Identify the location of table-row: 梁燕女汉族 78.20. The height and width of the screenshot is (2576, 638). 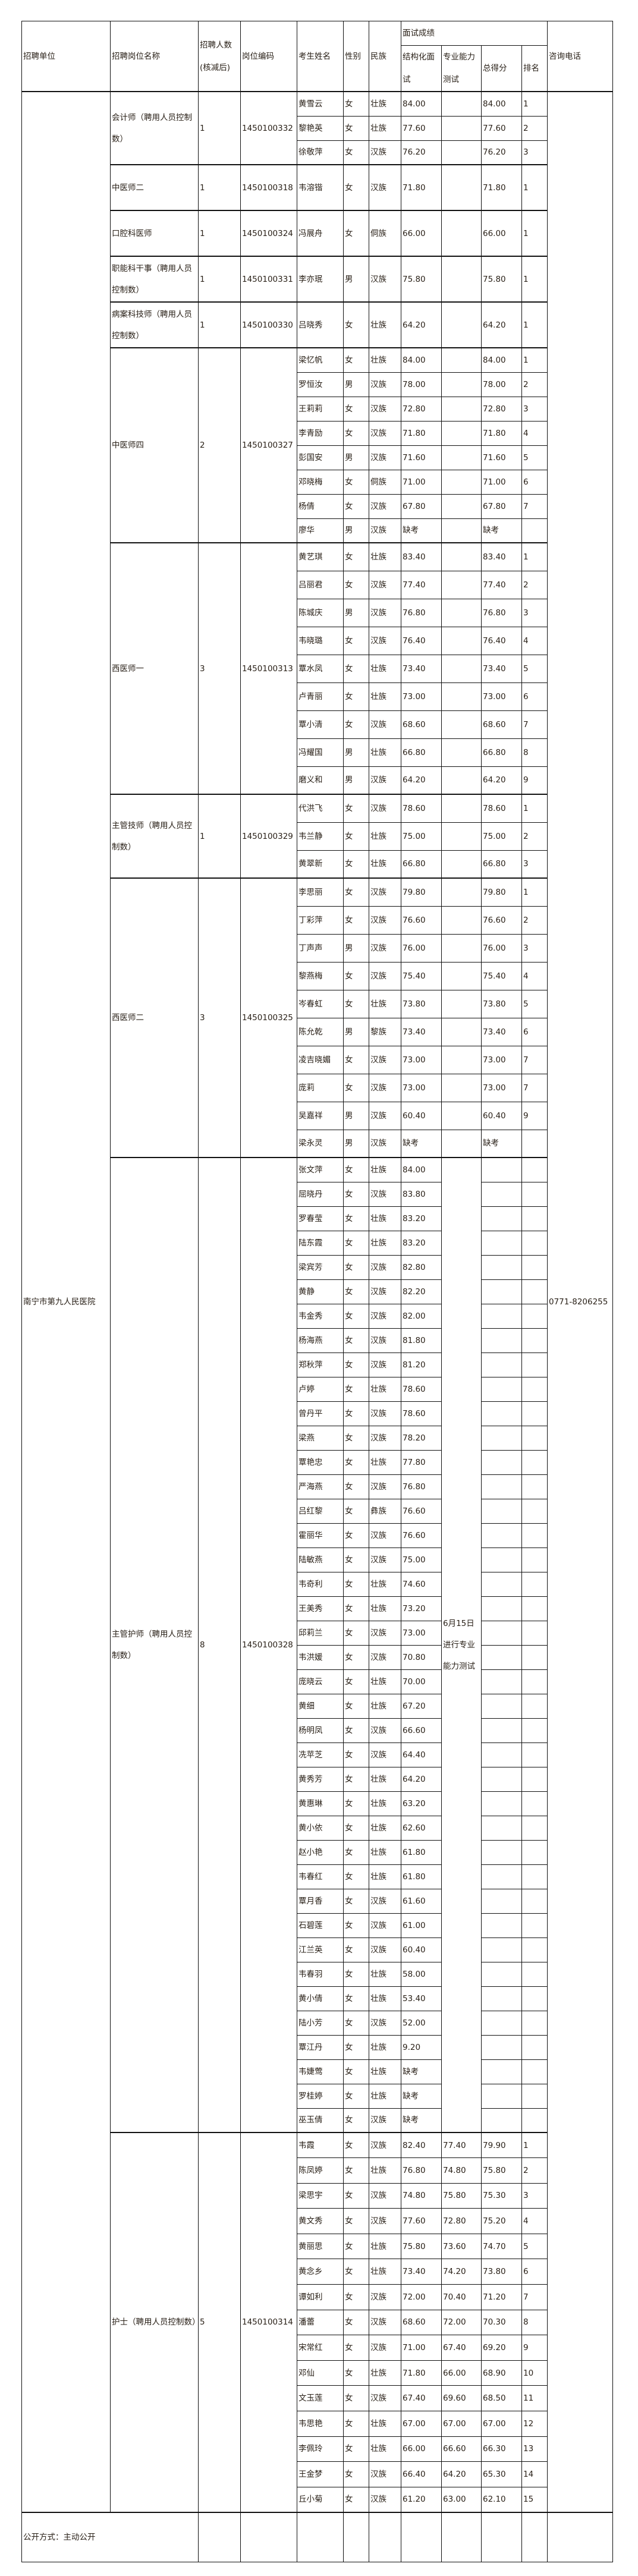
(318, 1438).